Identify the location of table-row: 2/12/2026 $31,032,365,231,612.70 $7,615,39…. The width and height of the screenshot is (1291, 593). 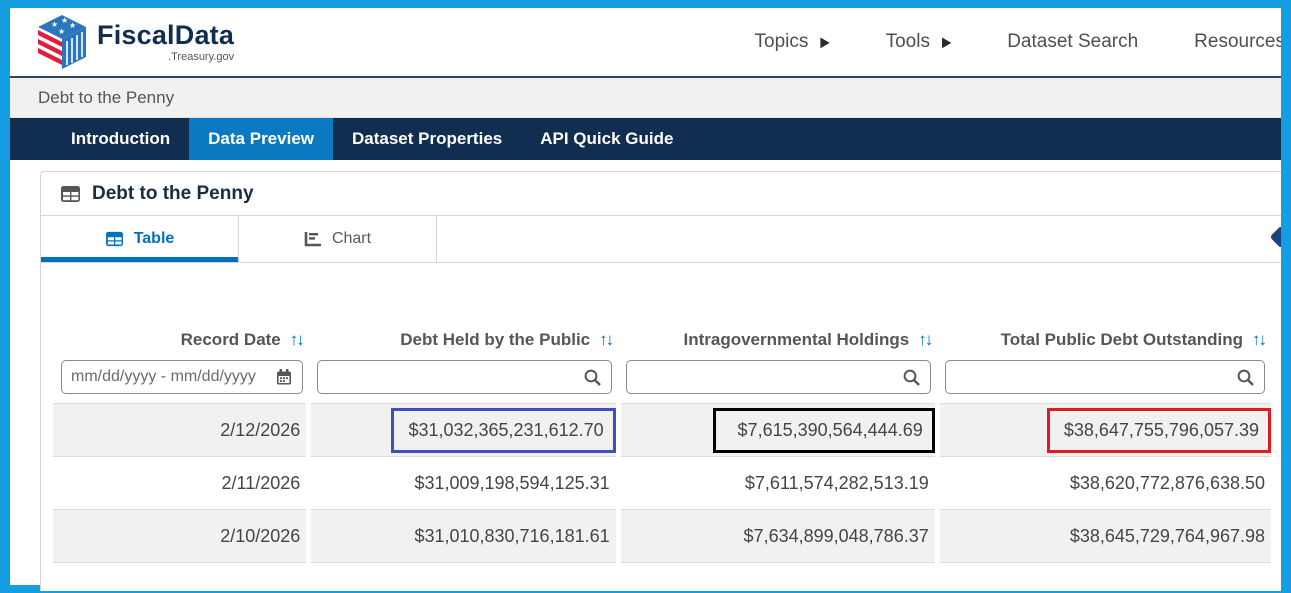
(662, 430).